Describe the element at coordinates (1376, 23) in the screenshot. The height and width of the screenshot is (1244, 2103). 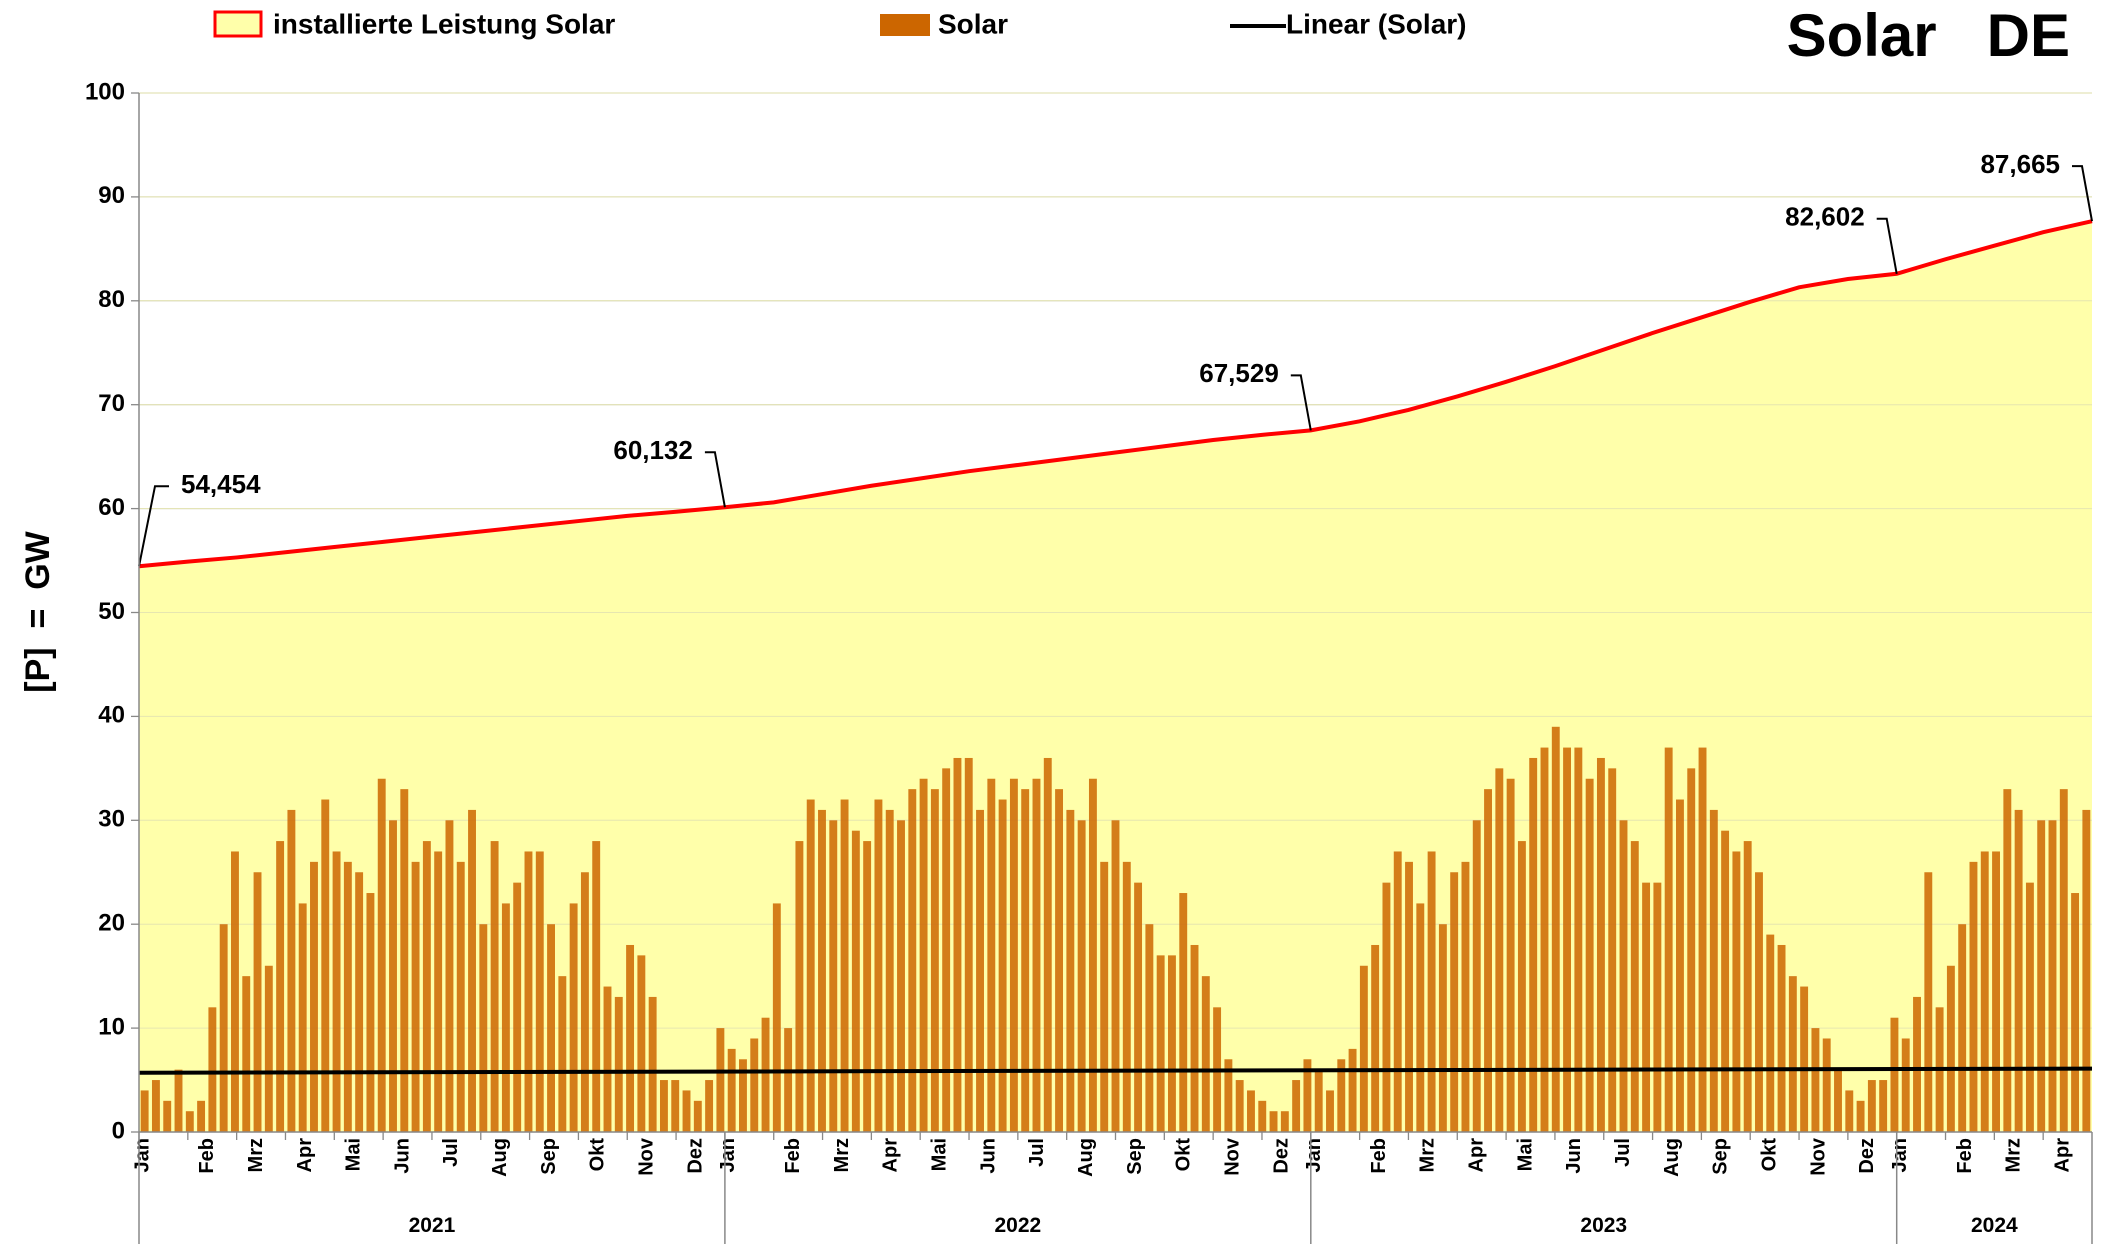
I see `legend-label: Linear (Solar)` at that location.